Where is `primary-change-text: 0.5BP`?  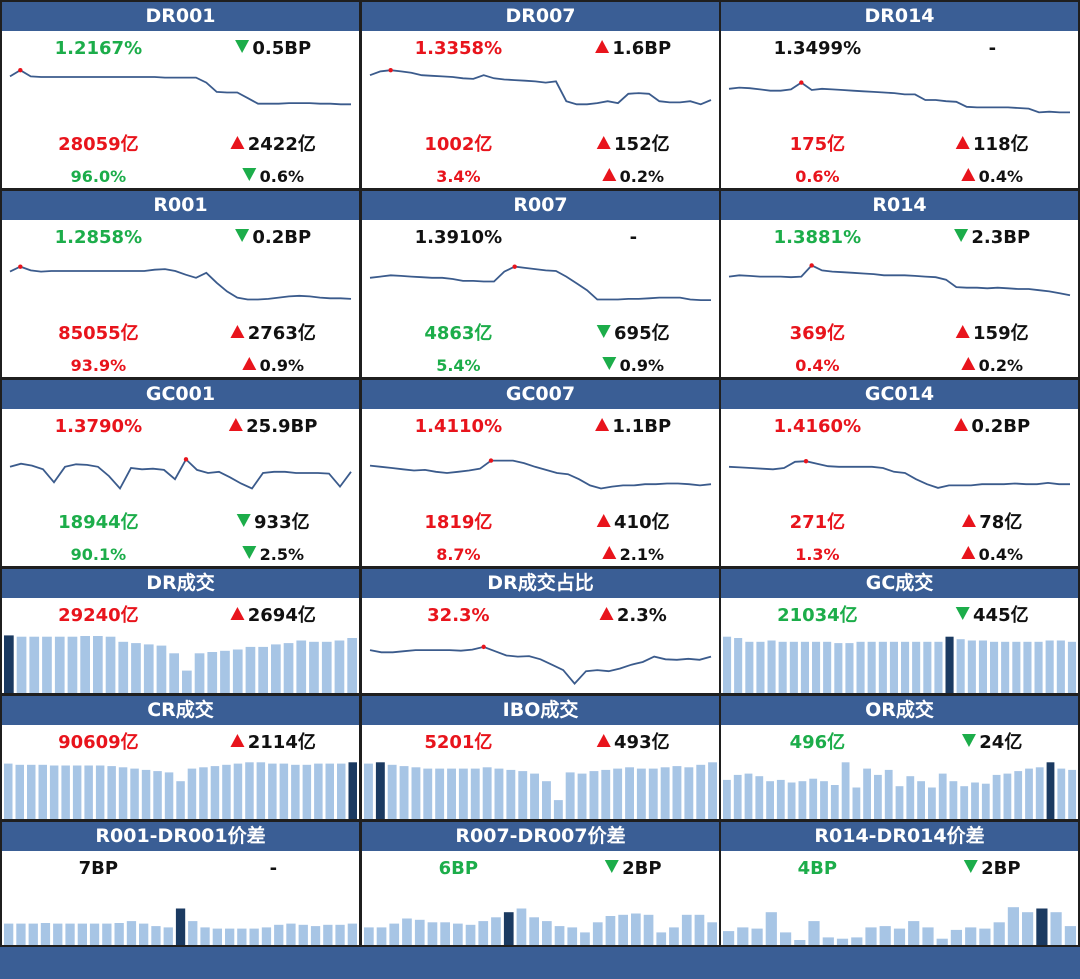 primary-change-text: 0.5BP is located at coordinates (282, 48).